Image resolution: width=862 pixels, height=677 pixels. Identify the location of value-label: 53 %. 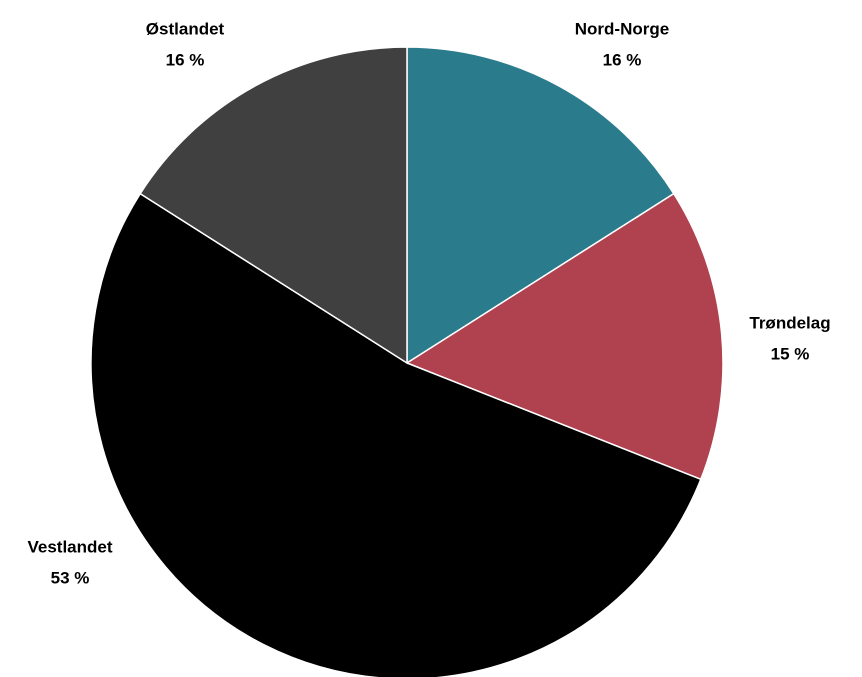
(70, 577).